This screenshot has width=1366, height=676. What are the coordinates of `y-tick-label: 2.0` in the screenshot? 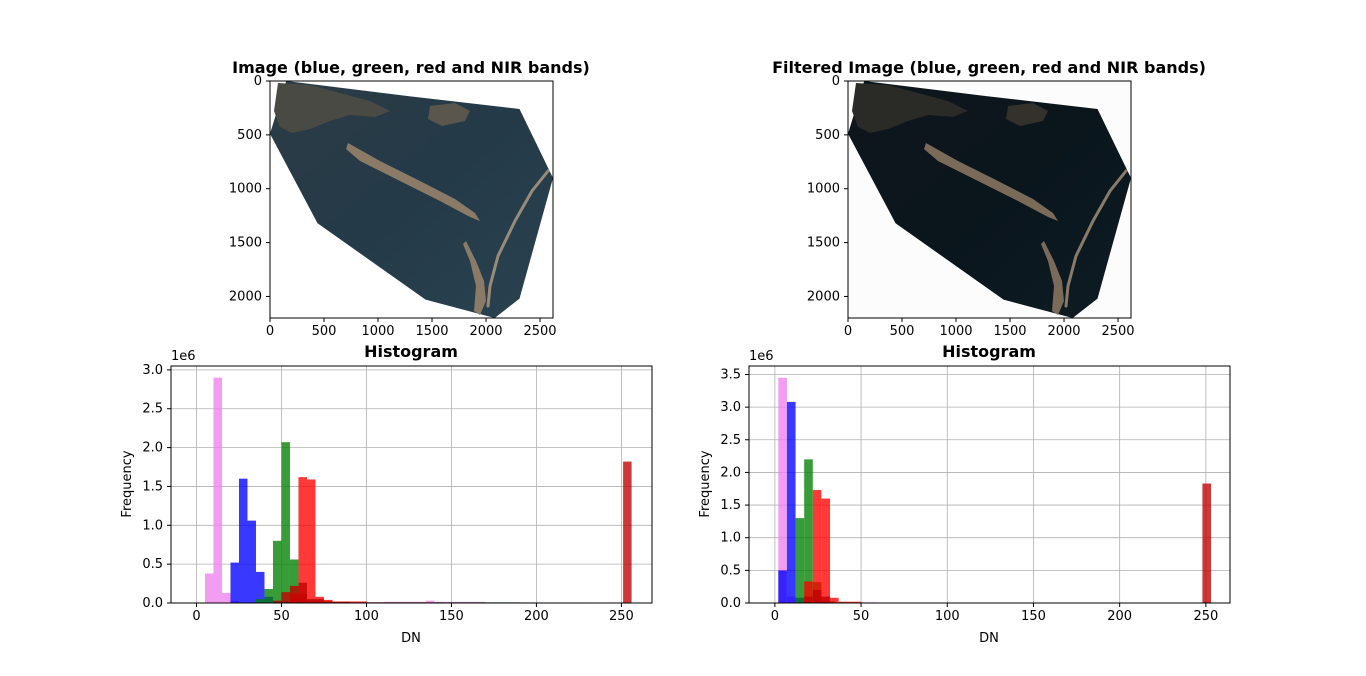 It's located at (152, 448).